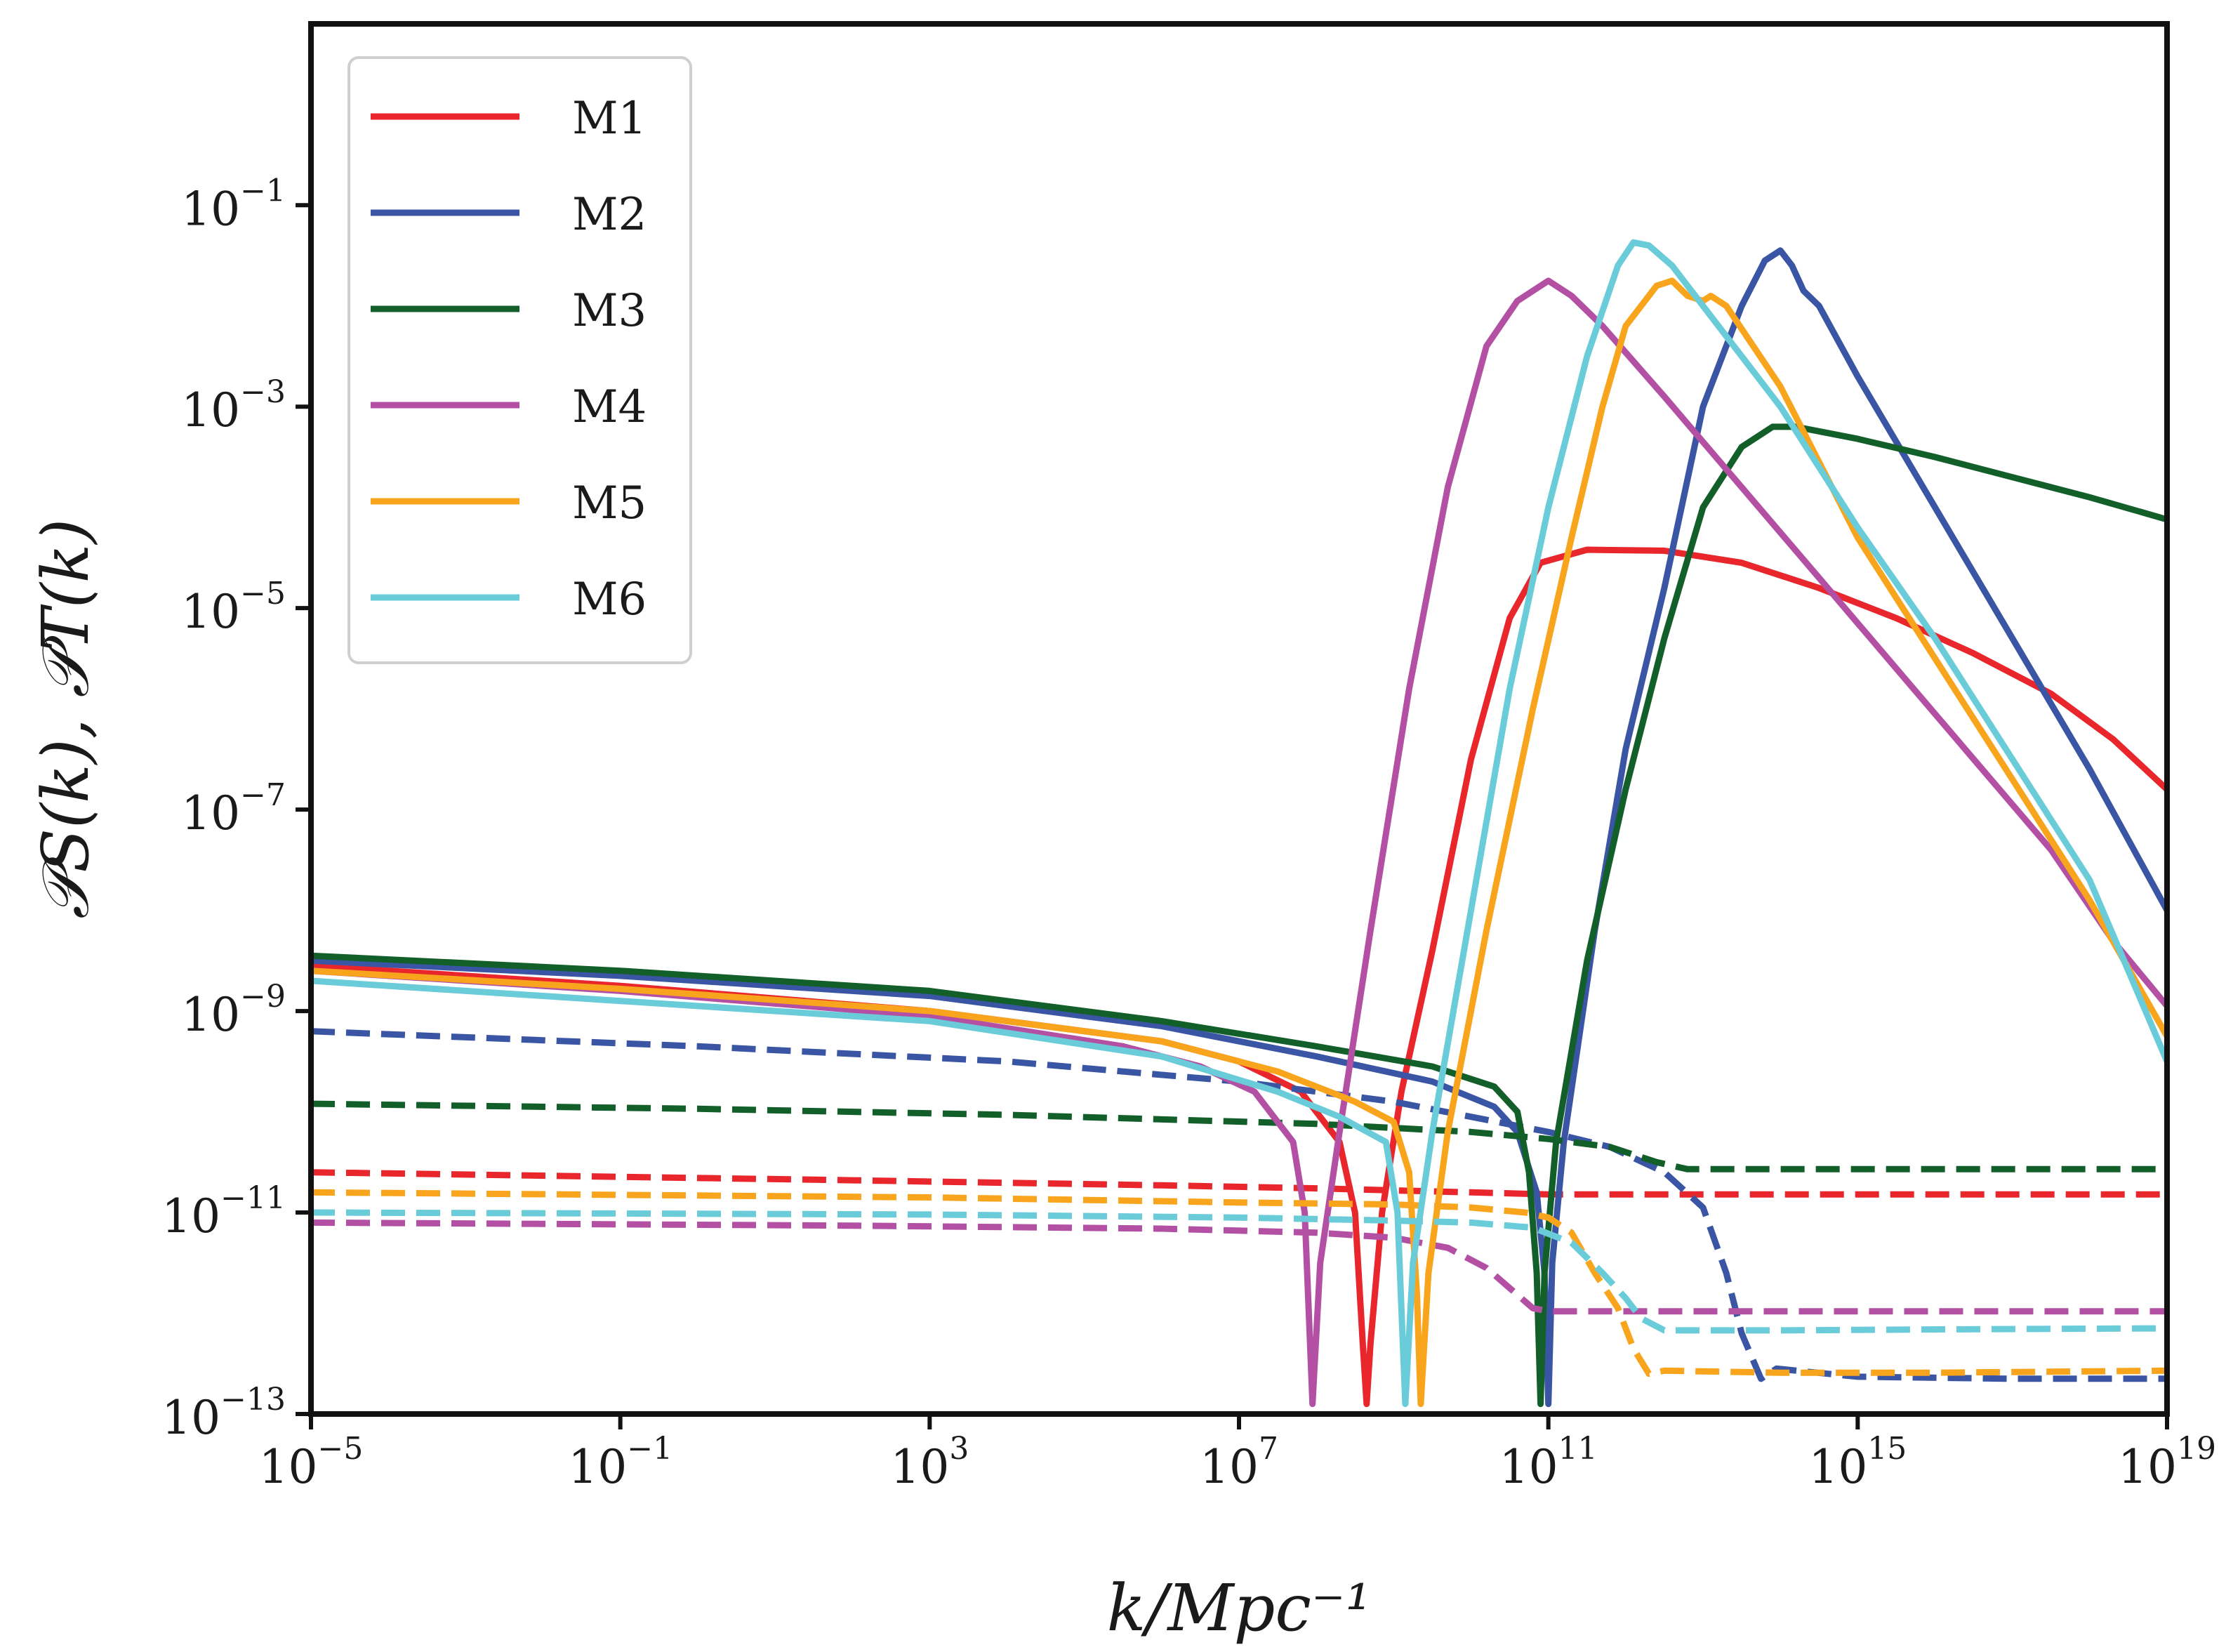 The height and width of the screenshot is (1652, 2226). I want to click on series-m4-tensor-line, so click(1239, 1267).